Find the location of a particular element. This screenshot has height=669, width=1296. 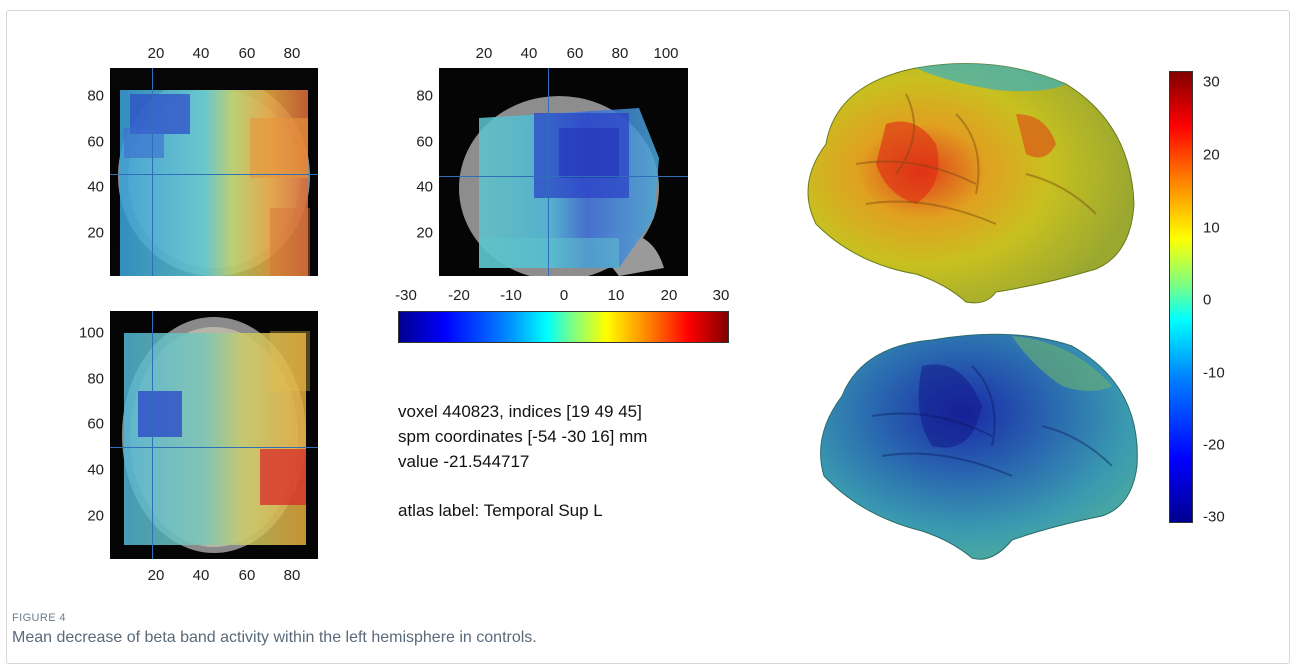

colorbar-h-tick: 10 is located at coordinates (616, 295).